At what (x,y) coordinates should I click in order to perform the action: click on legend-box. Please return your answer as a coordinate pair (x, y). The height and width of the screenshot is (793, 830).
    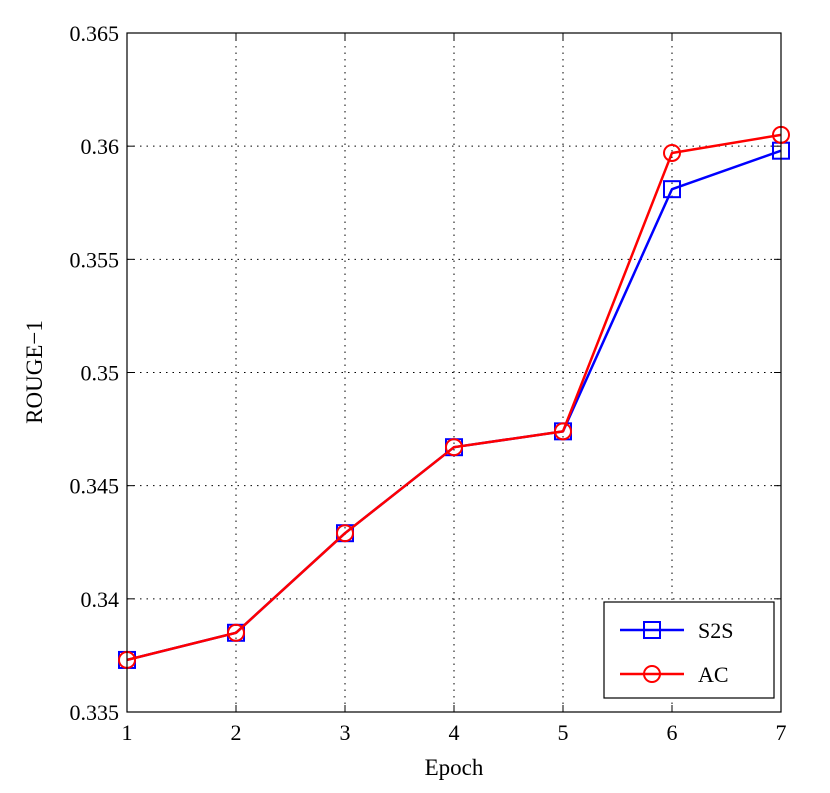
    Looking at the image, I should click on (689, 650).